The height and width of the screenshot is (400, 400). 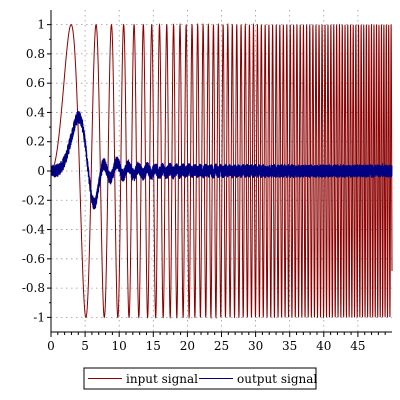 I want to click on x-tick-label: 0, so click(x=51, y=346).